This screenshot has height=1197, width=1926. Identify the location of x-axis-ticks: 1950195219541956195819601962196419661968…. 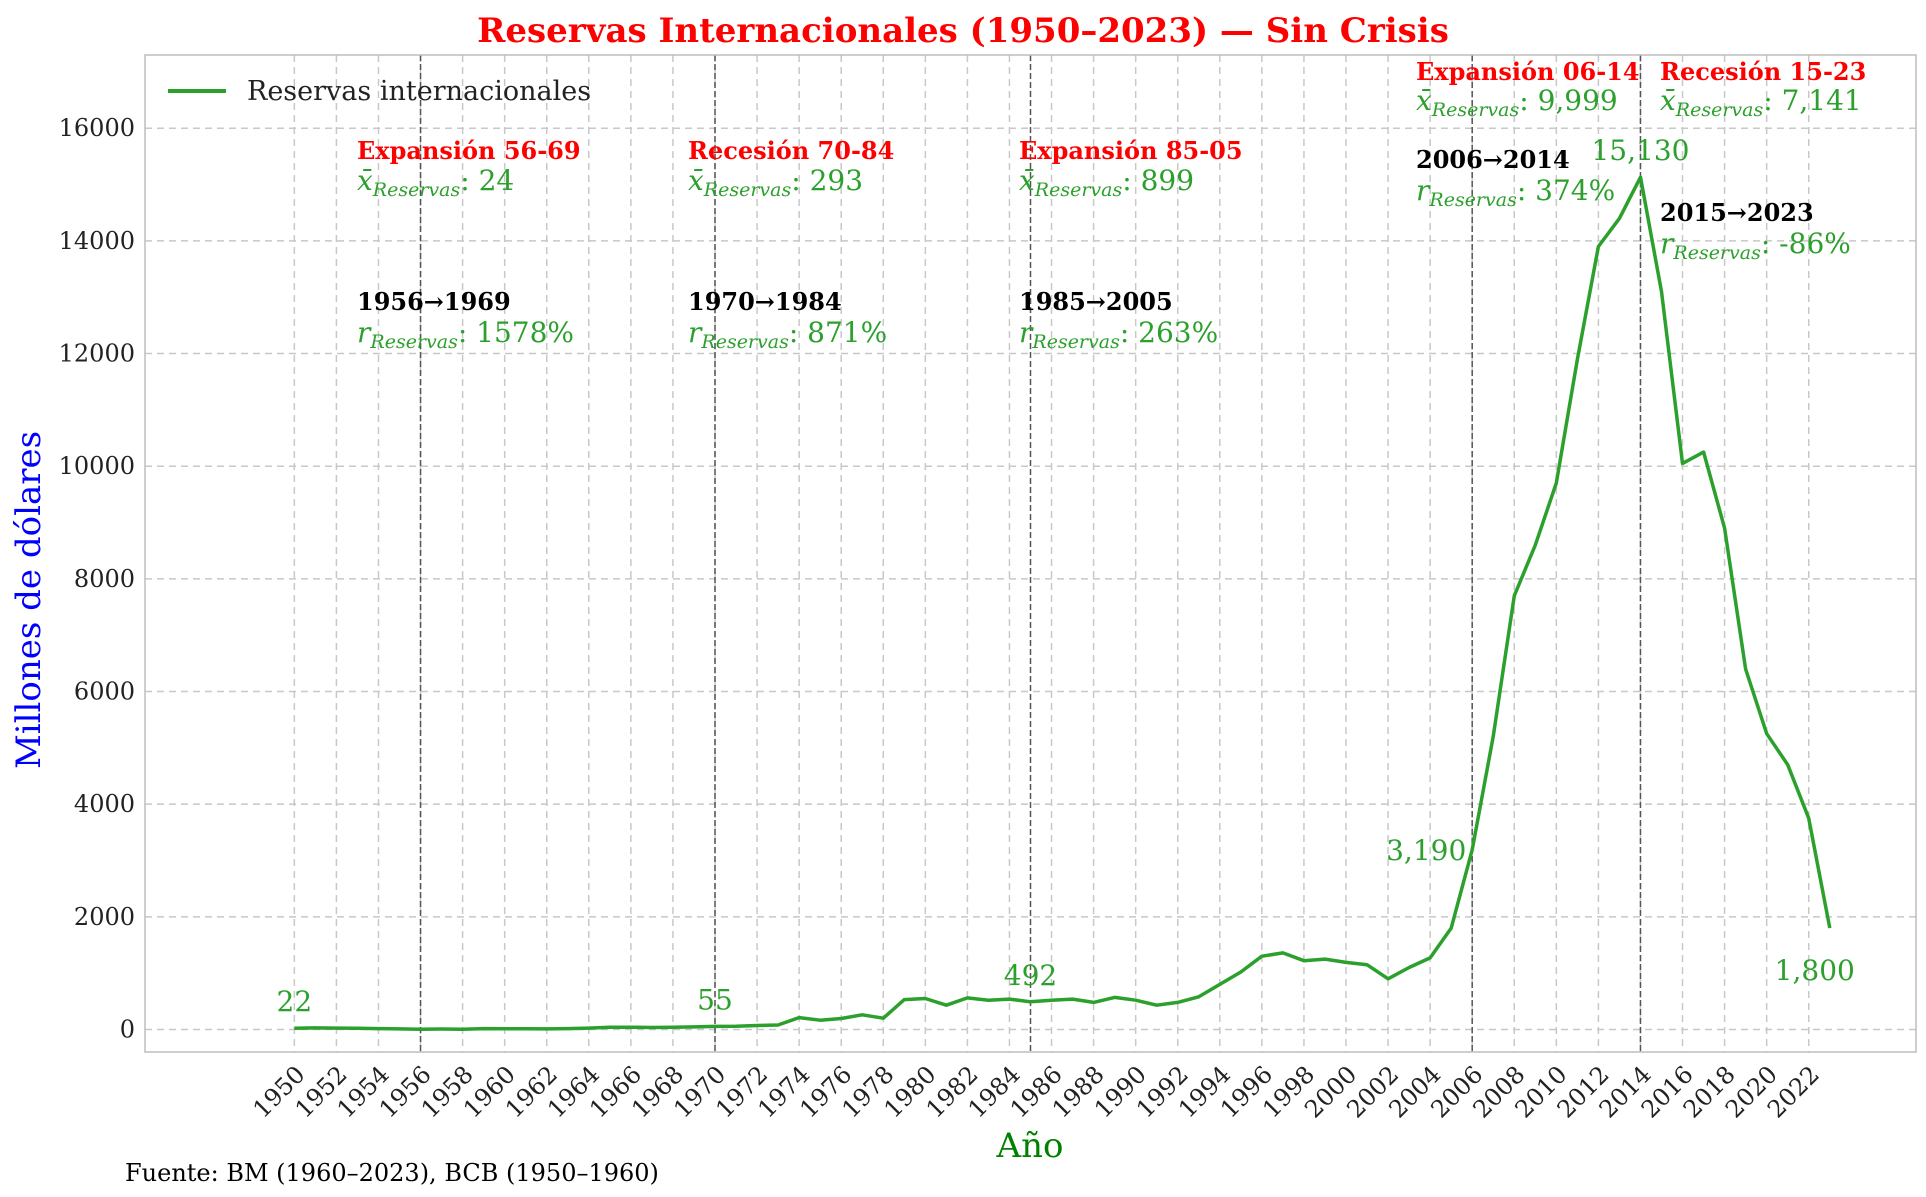
(1036, 1091).